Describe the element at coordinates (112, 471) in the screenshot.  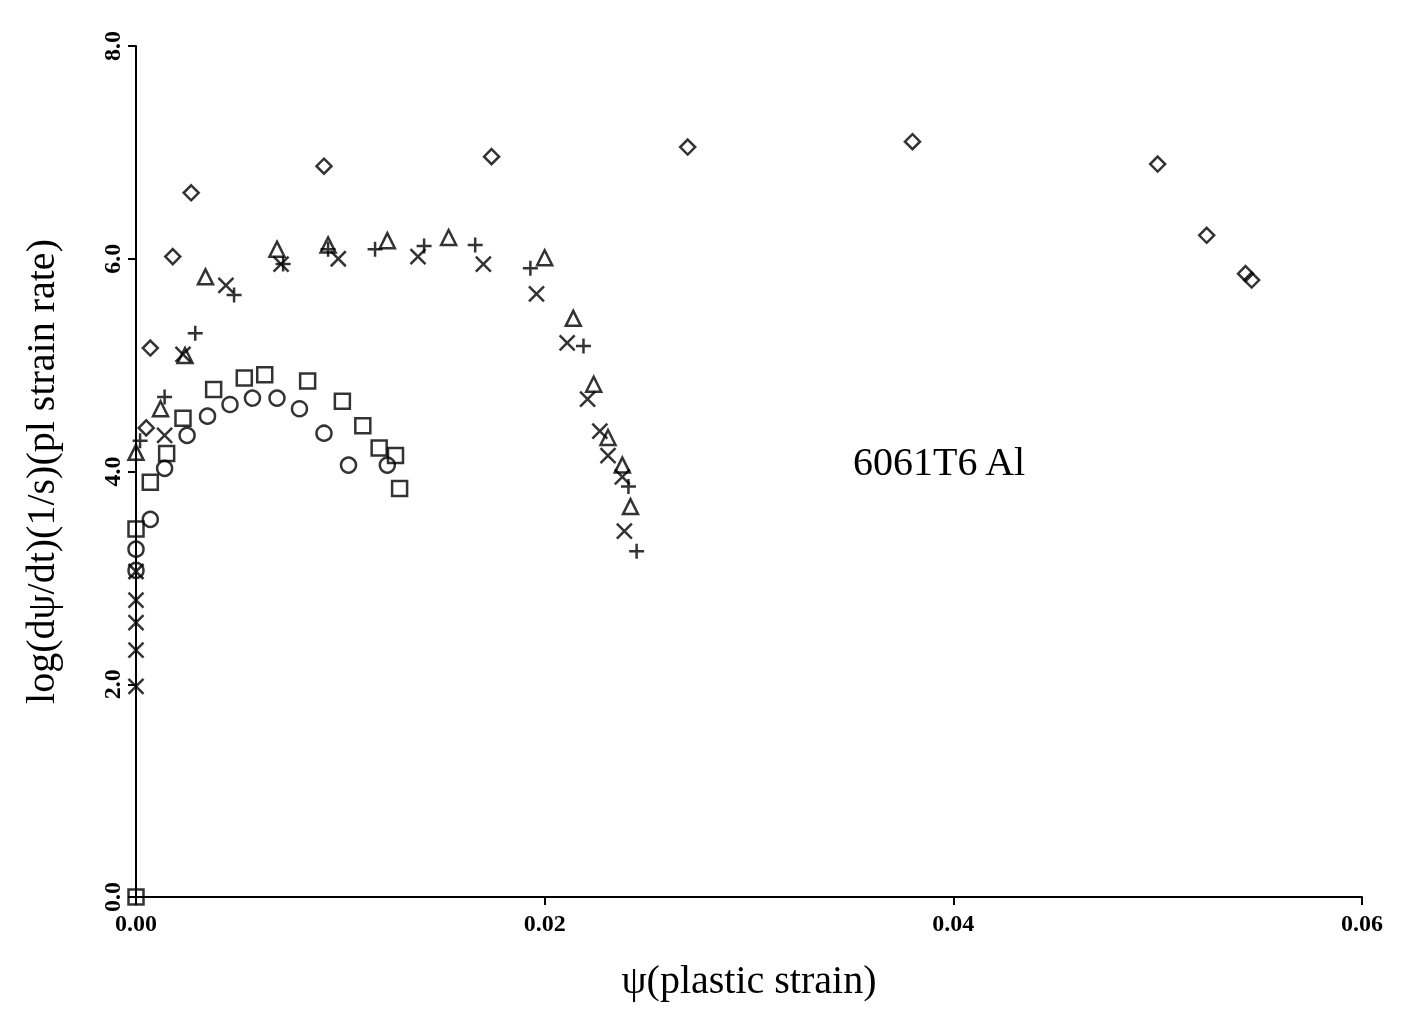
I see `y-tick-label: 4.0` at that location.